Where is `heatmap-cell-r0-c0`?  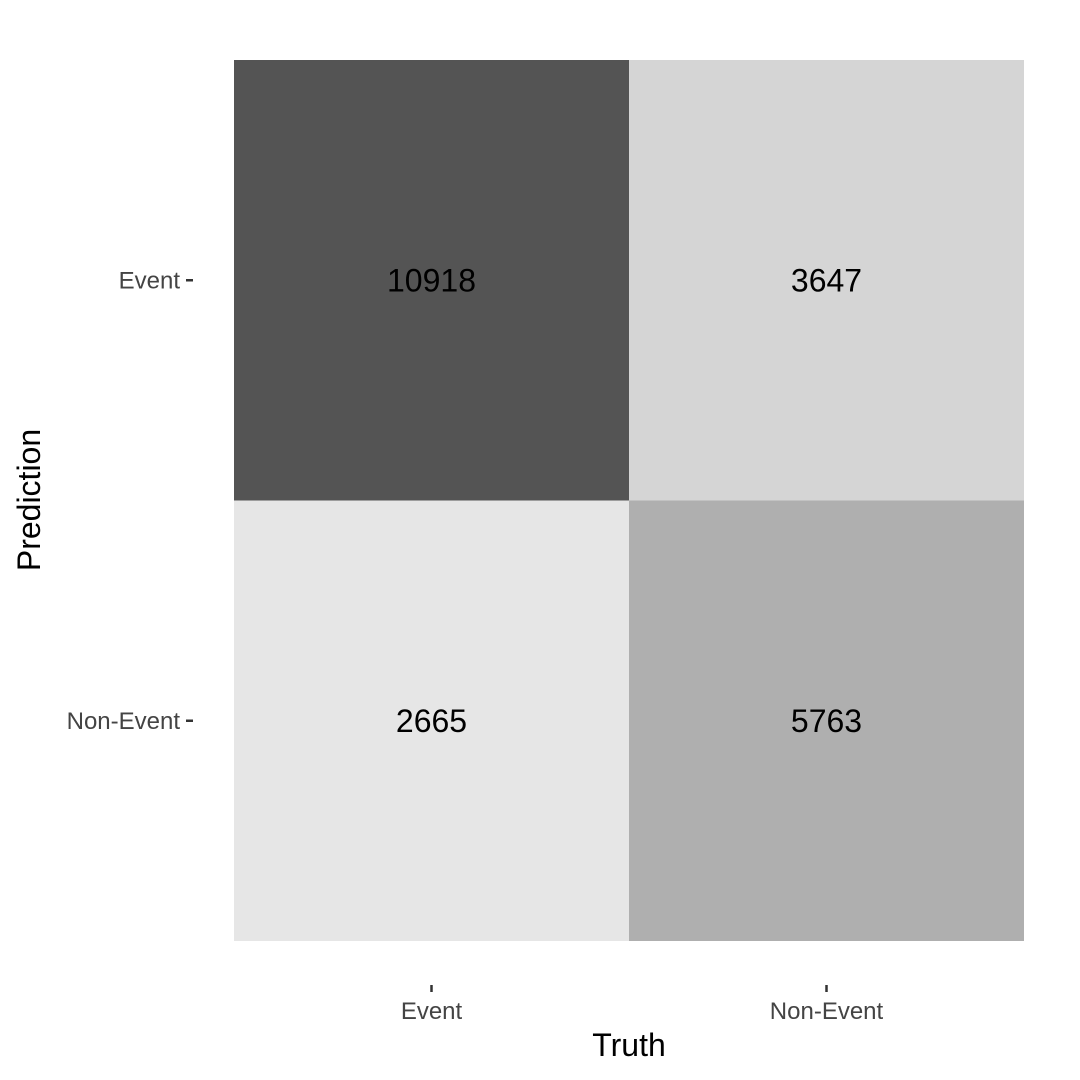 heatmap-cell-r0-c0 is located at coordinates (431, 280).